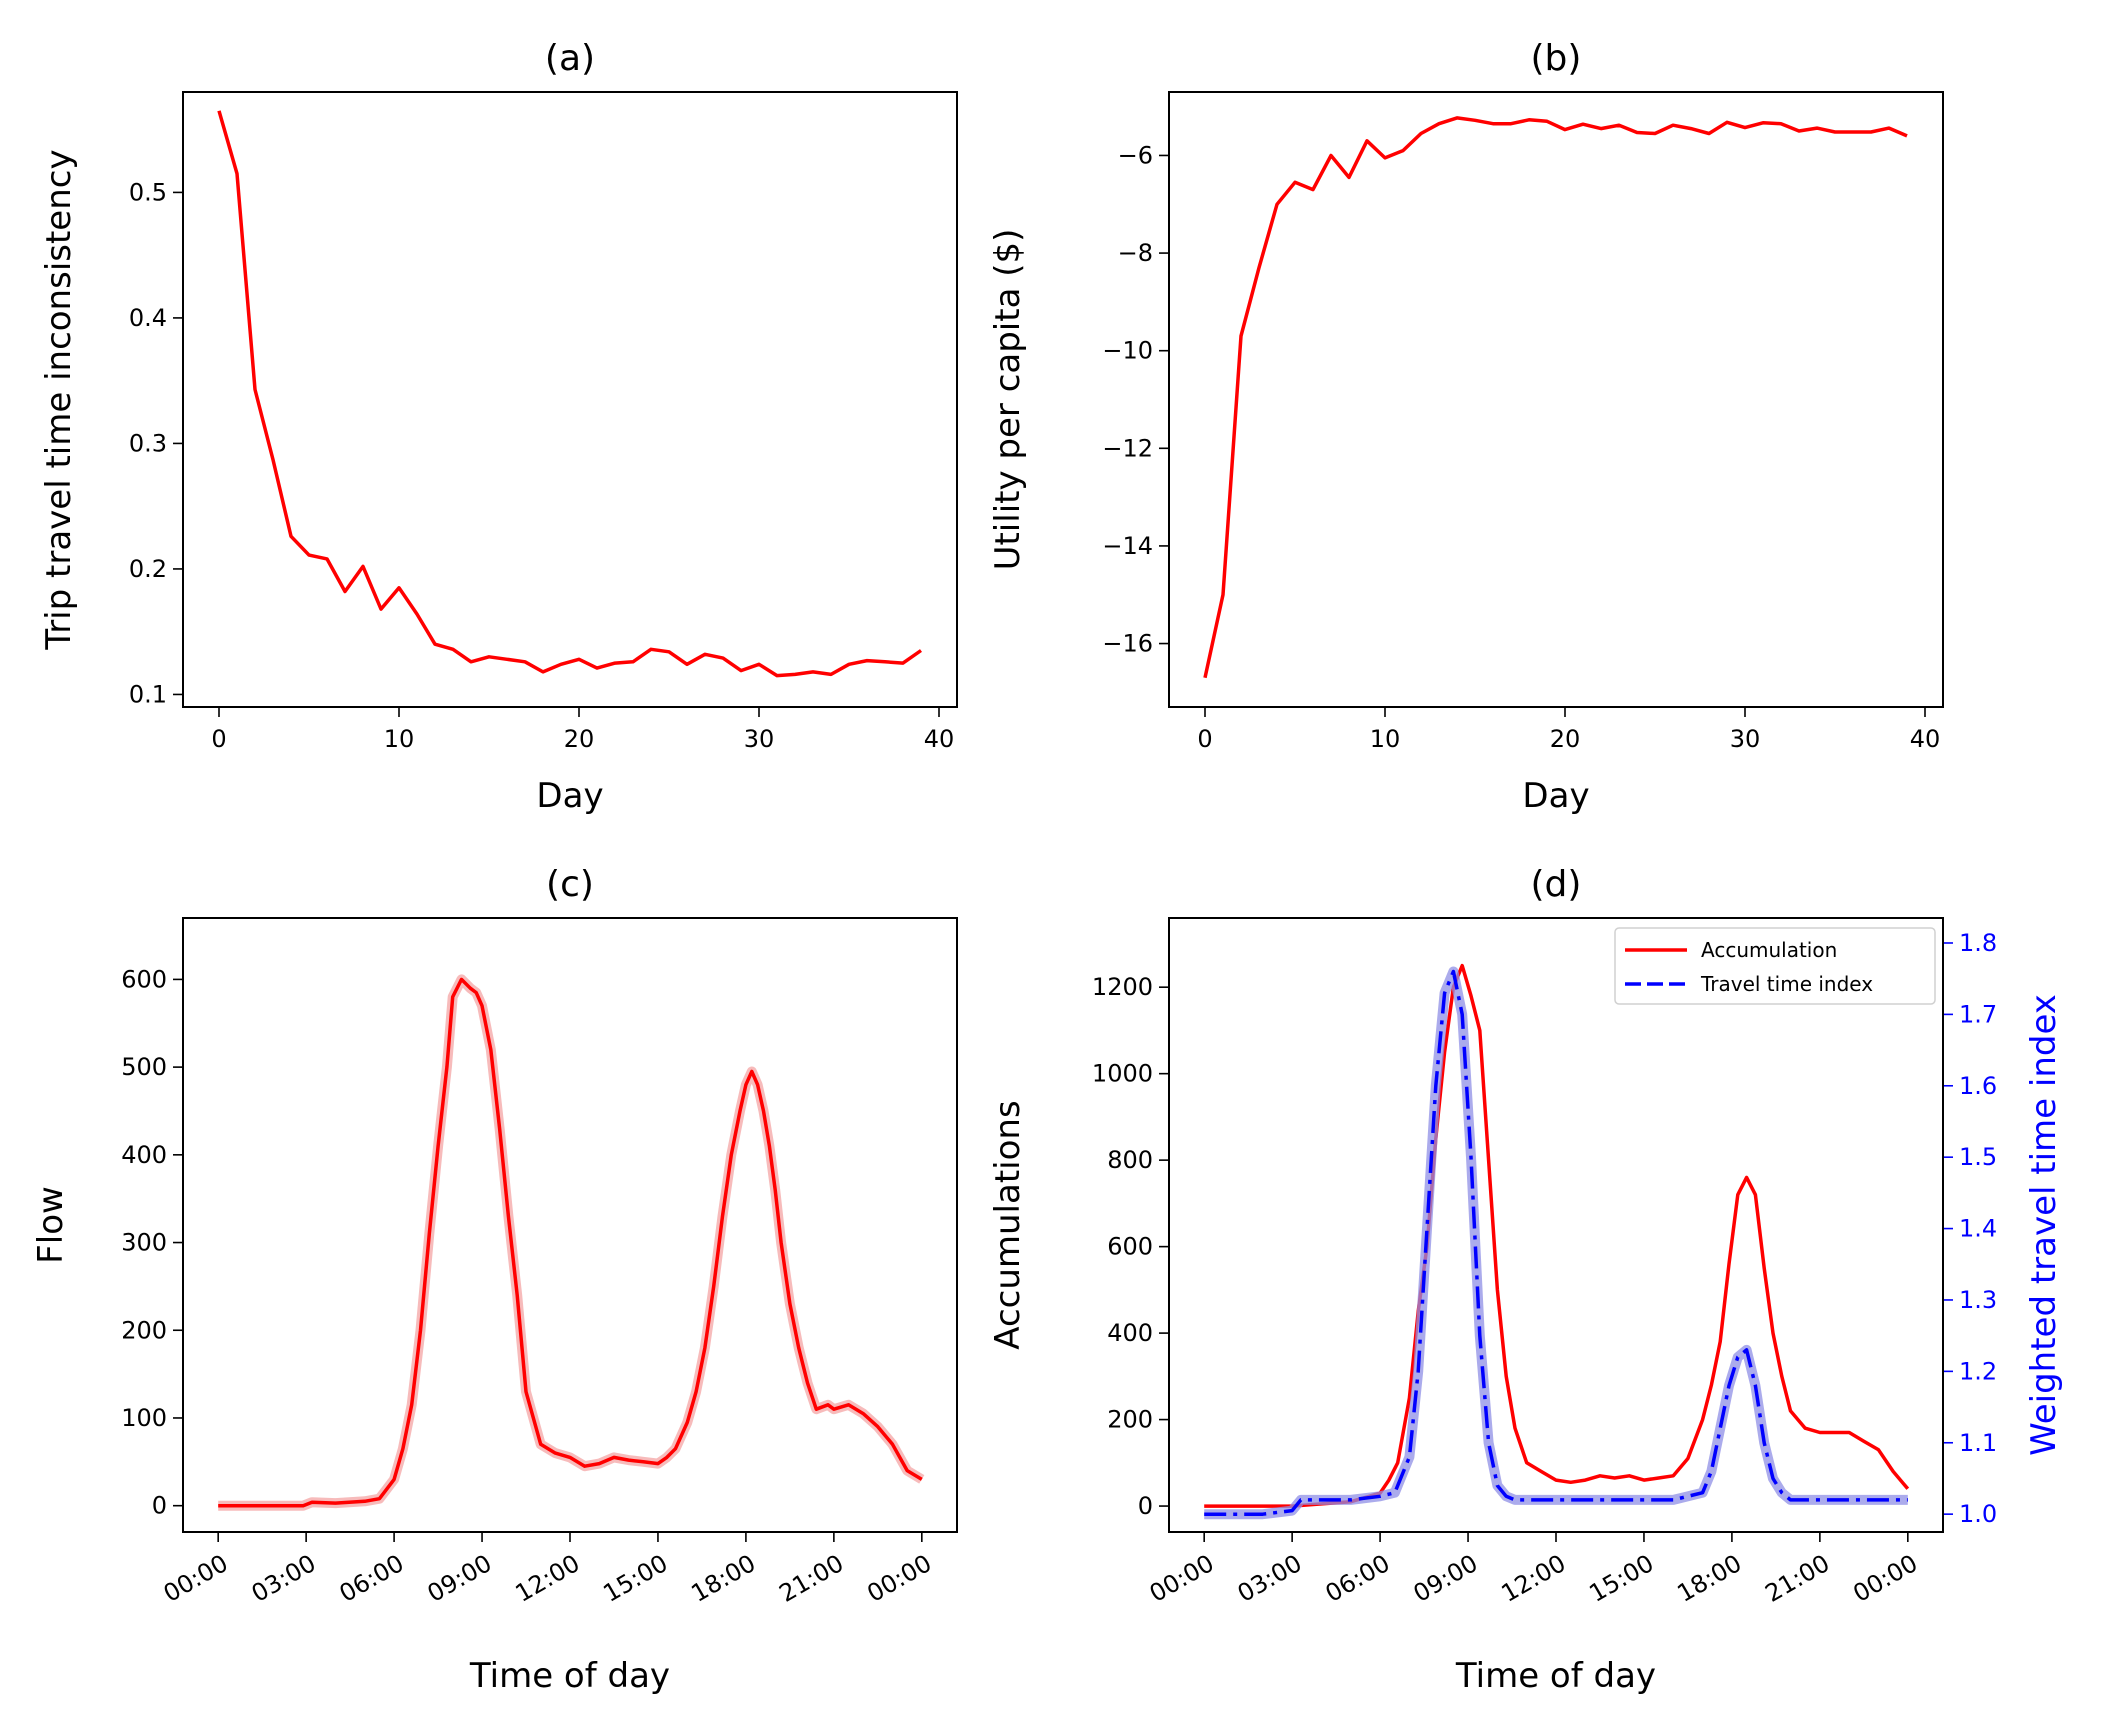  What do you see at coordinates (148, 192) in the screenshot?
I see `y-tick-label: 0.5` at bounding box center [148, 192].